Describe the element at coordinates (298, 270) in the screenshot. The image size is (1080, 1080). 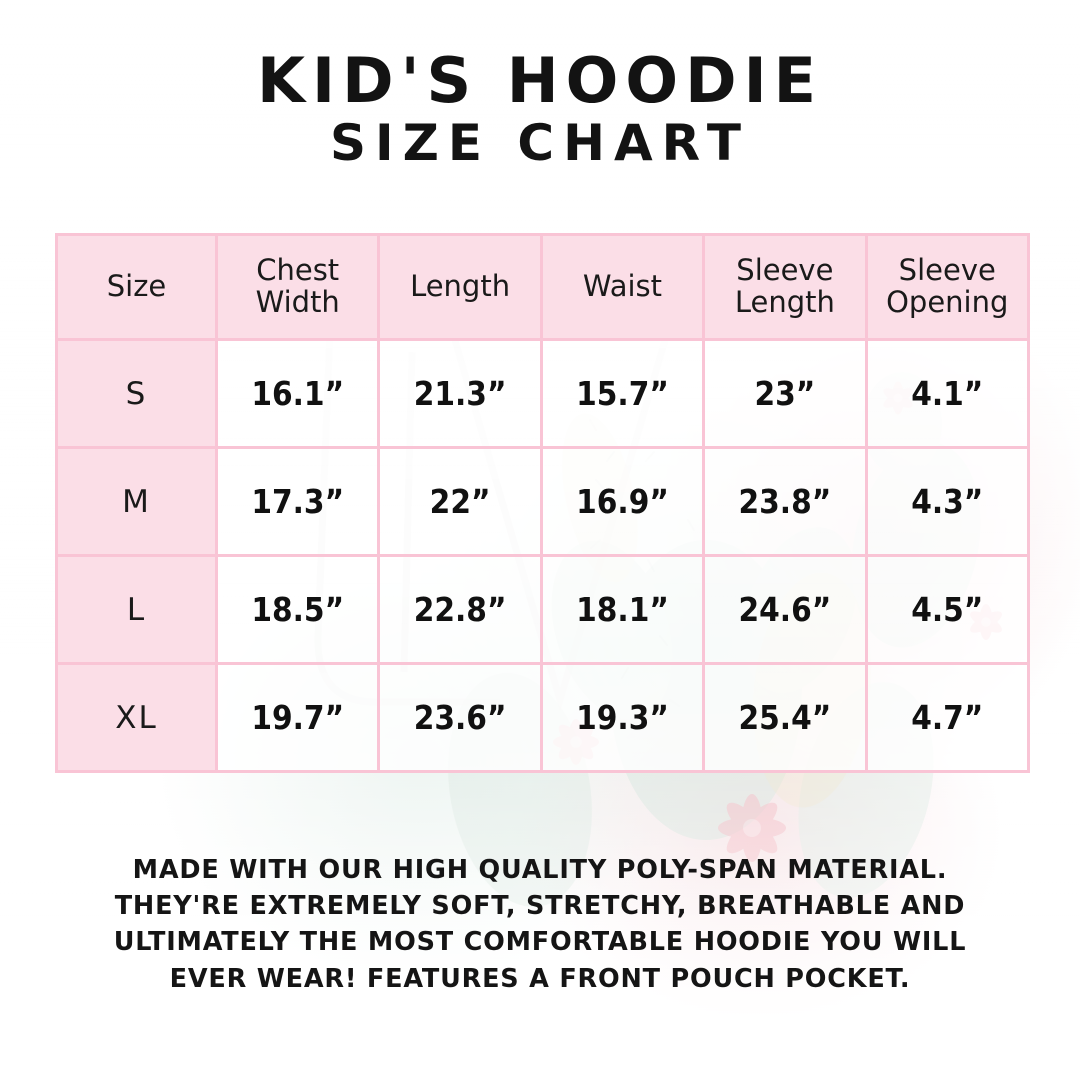
I see `column-header-chest-width-line1: Chest` at that location.